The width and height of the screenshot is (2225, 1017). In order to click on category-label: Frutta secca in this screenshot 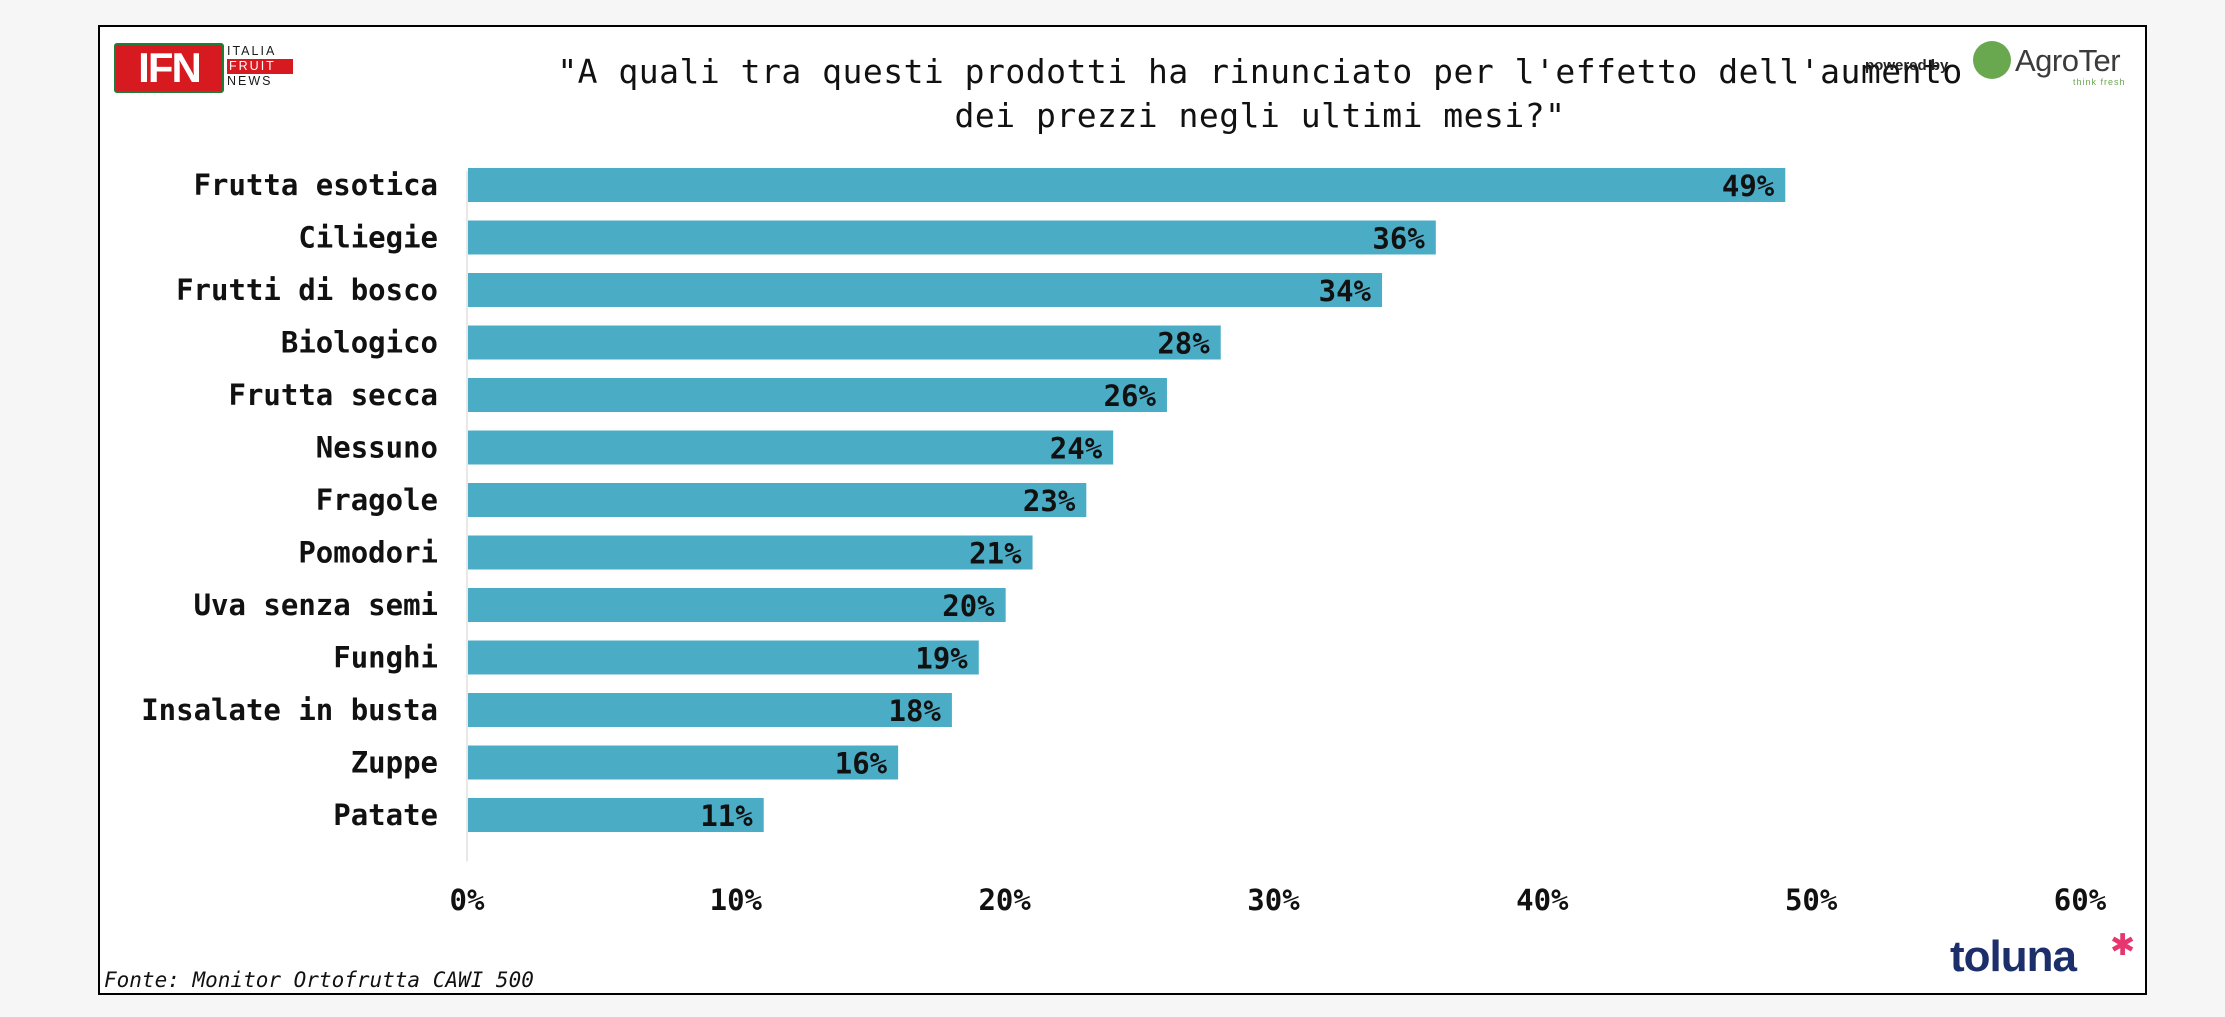, I will do `click(333, 395)`.